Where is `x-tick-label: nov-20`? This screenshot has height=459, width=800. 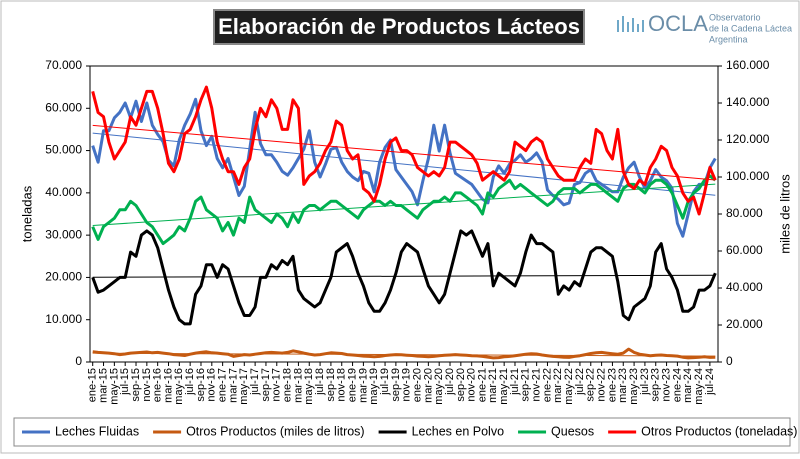 x-tick-label: nov-20 is located at coordinates (472, 385).